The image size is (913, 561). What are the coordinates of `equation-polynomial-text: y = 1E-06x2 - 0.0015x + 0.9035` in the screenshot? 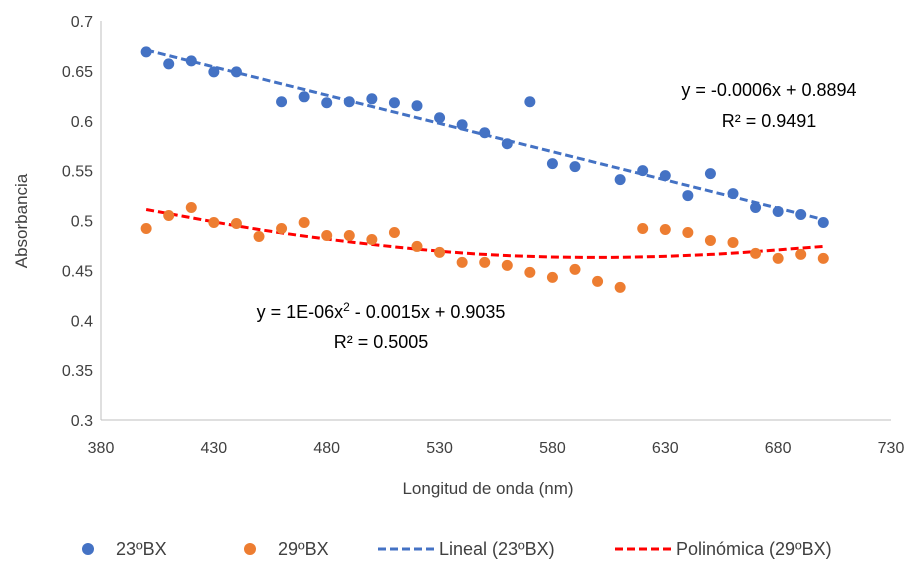 It's located at (381, 311).